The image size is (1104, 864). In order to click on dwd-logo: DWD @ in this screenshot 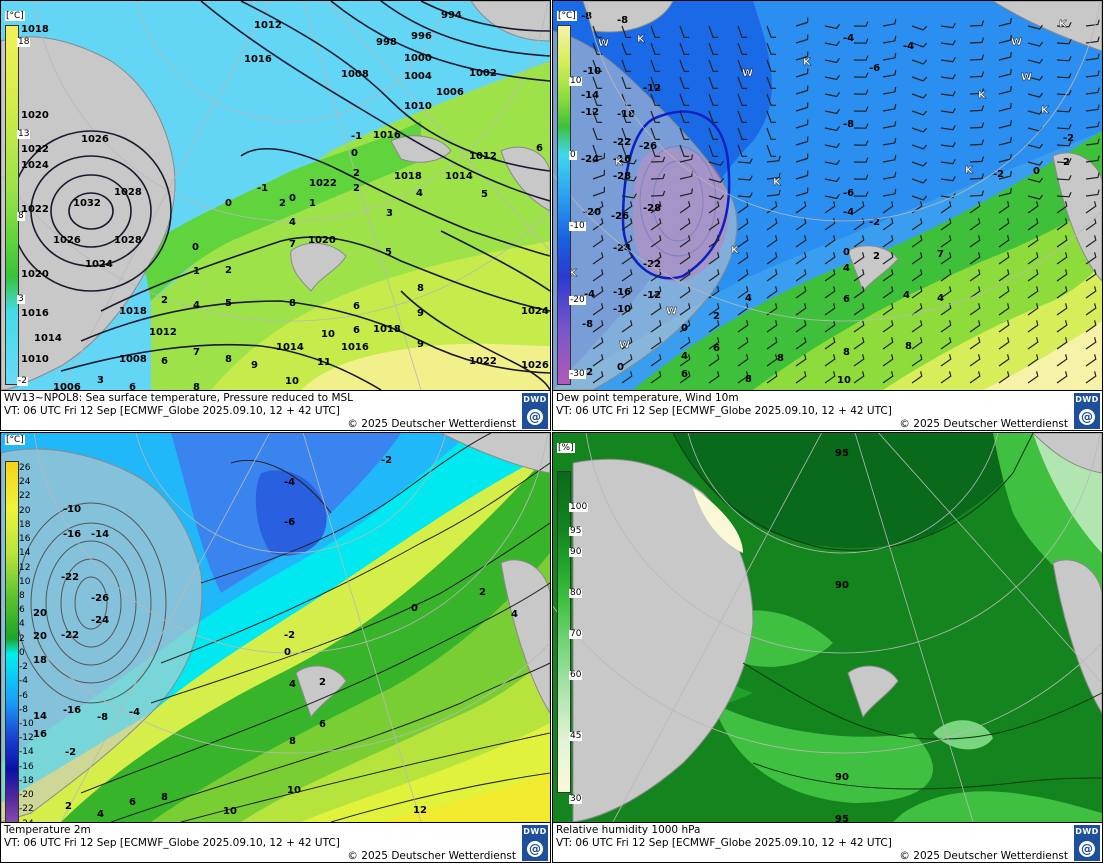, I will do `click(1087, 843)`.